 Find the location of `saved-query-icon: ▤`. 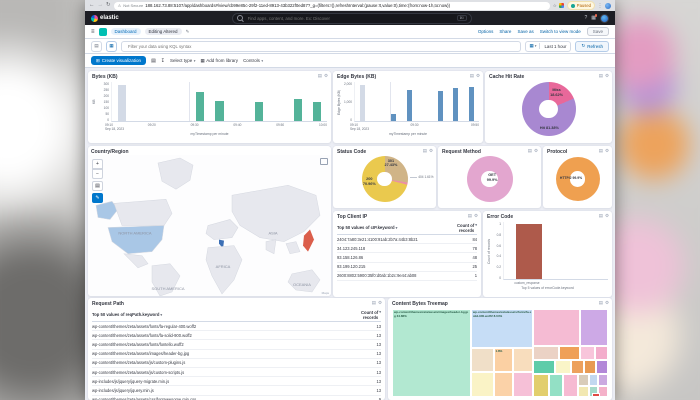

saved-query-icon: ▤ is located at coordinates (96, 46).